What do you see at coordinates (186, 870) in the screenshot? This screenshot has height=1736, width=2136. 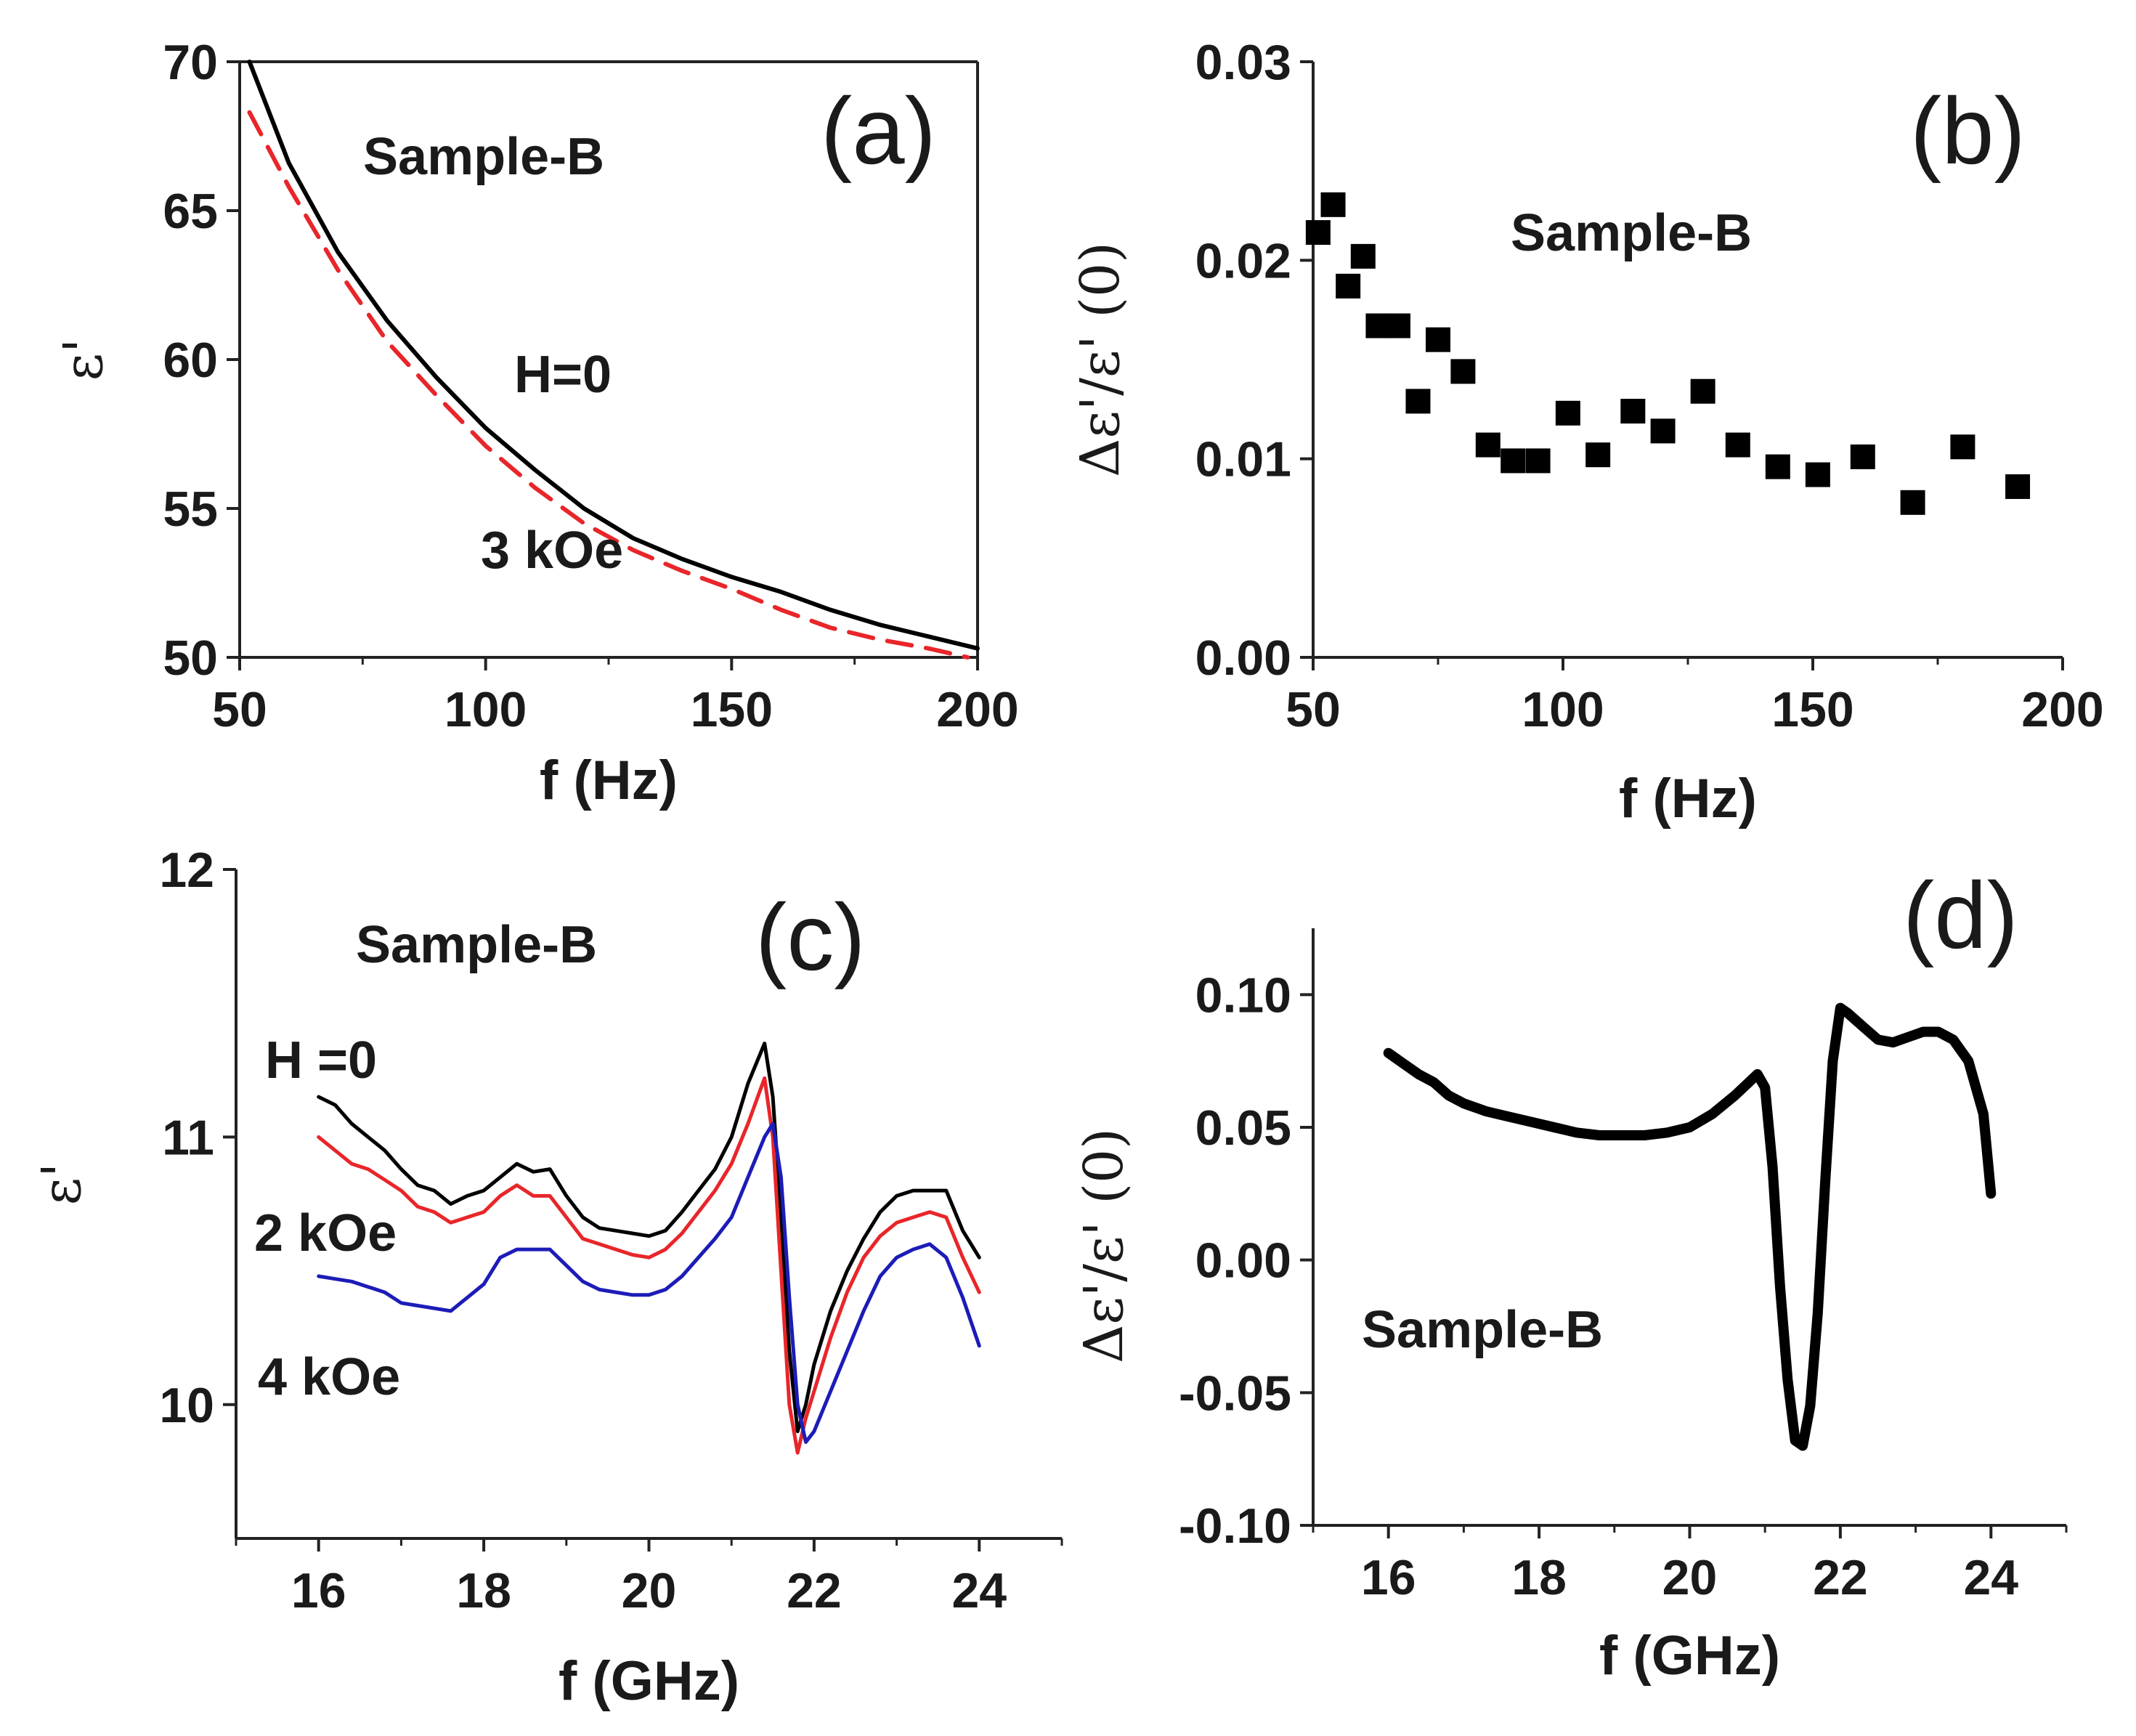 I see `y-tick-label: 12` at bounding box center [186, 870].